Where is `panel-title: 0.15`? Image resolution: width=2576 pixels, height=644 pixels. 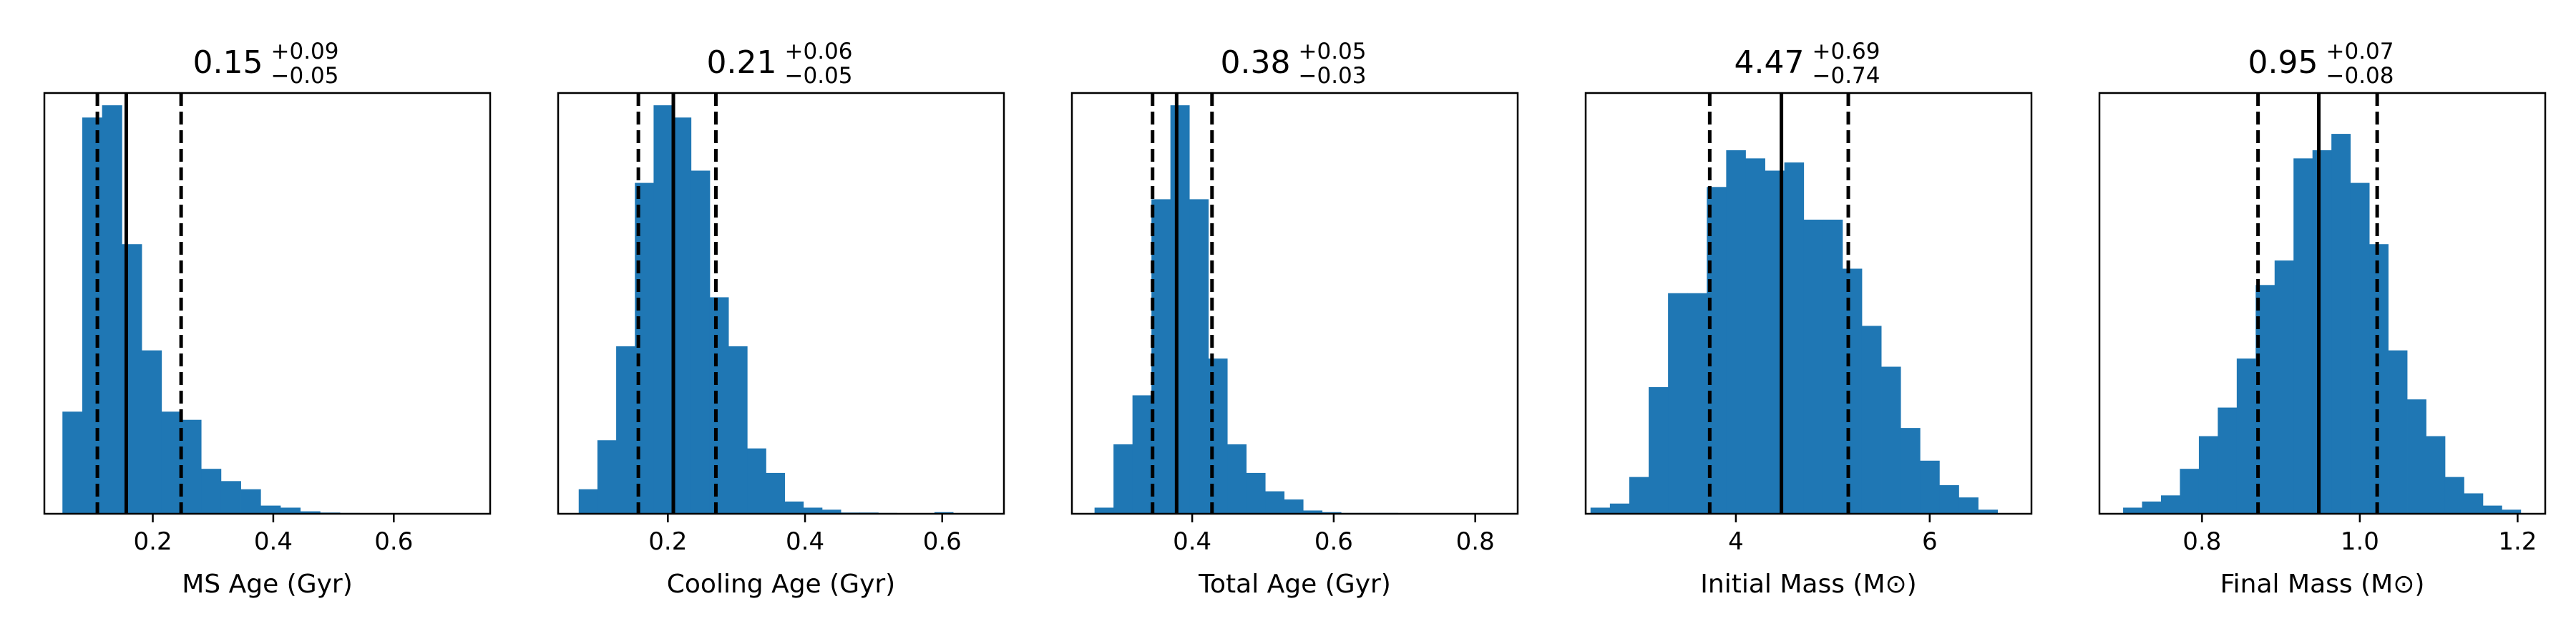 panel-title: 0.15 is located at coordinates (228, 62).